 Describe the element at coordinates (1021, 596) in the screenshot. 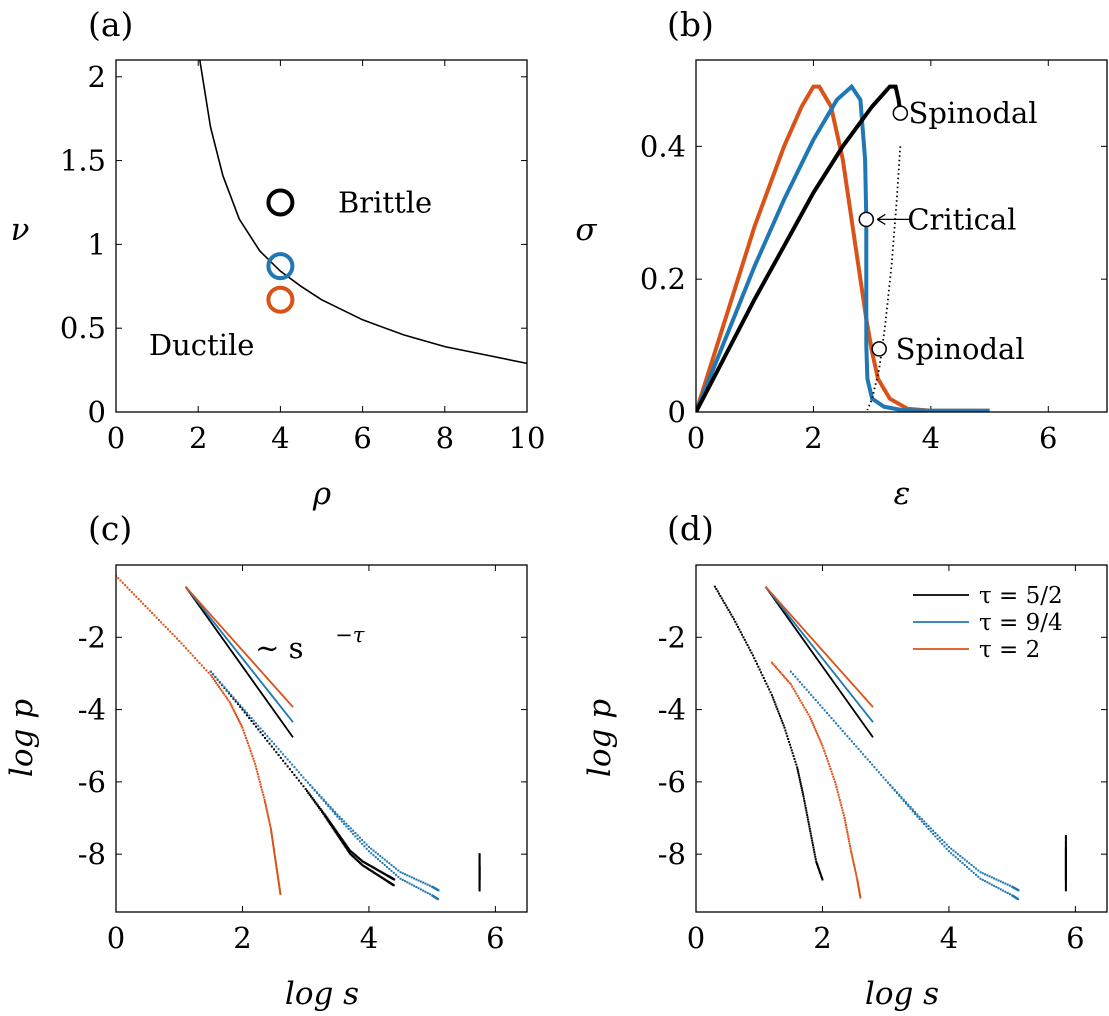

I see `legend-label: τ = 5/2` at that location.